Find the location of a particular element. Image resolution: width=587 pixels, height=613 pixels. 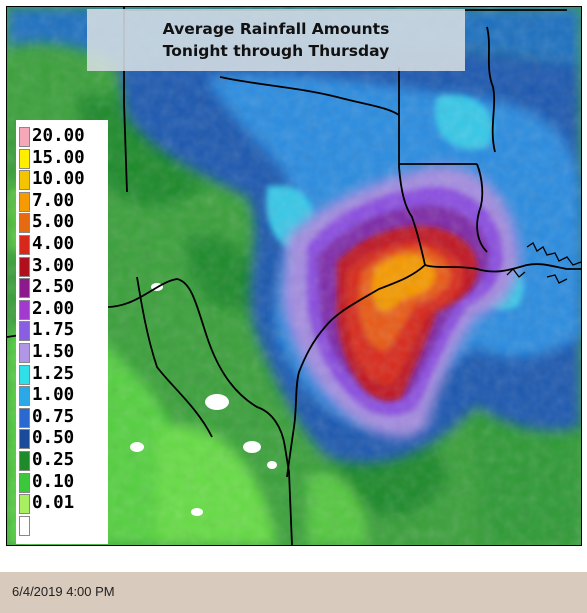

legend-label: 0.50 is located at coordinates (53, 438).